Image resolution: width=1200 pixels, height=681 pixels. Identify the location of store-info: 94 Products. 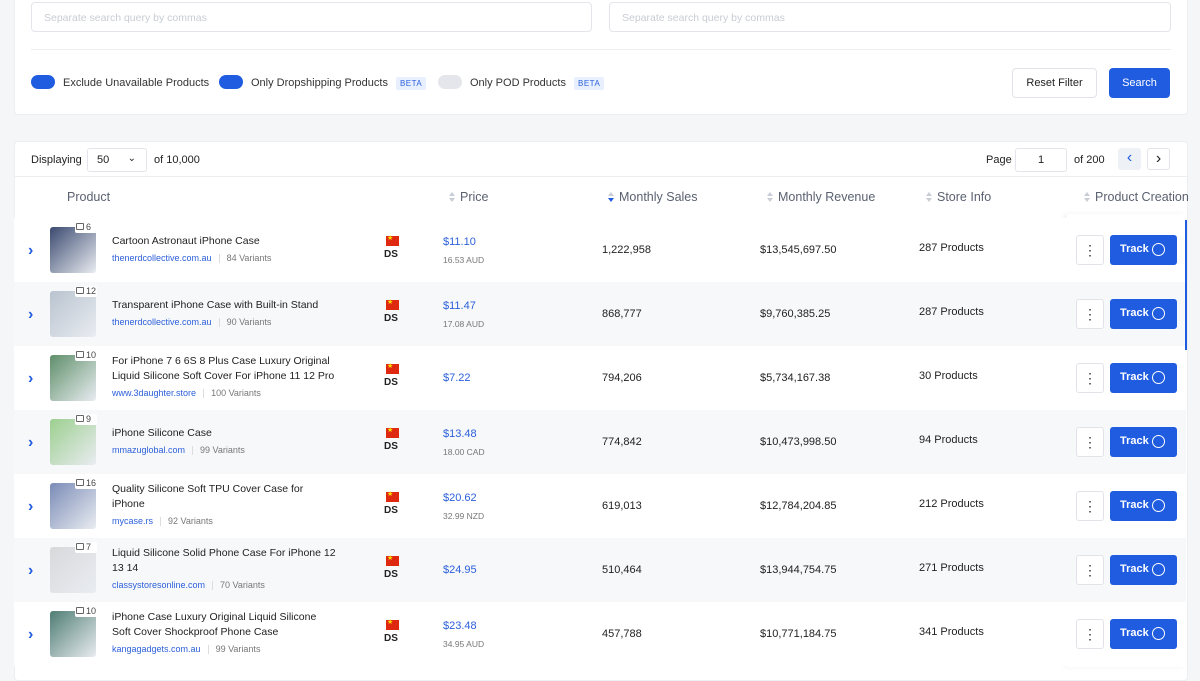
(948, 440).